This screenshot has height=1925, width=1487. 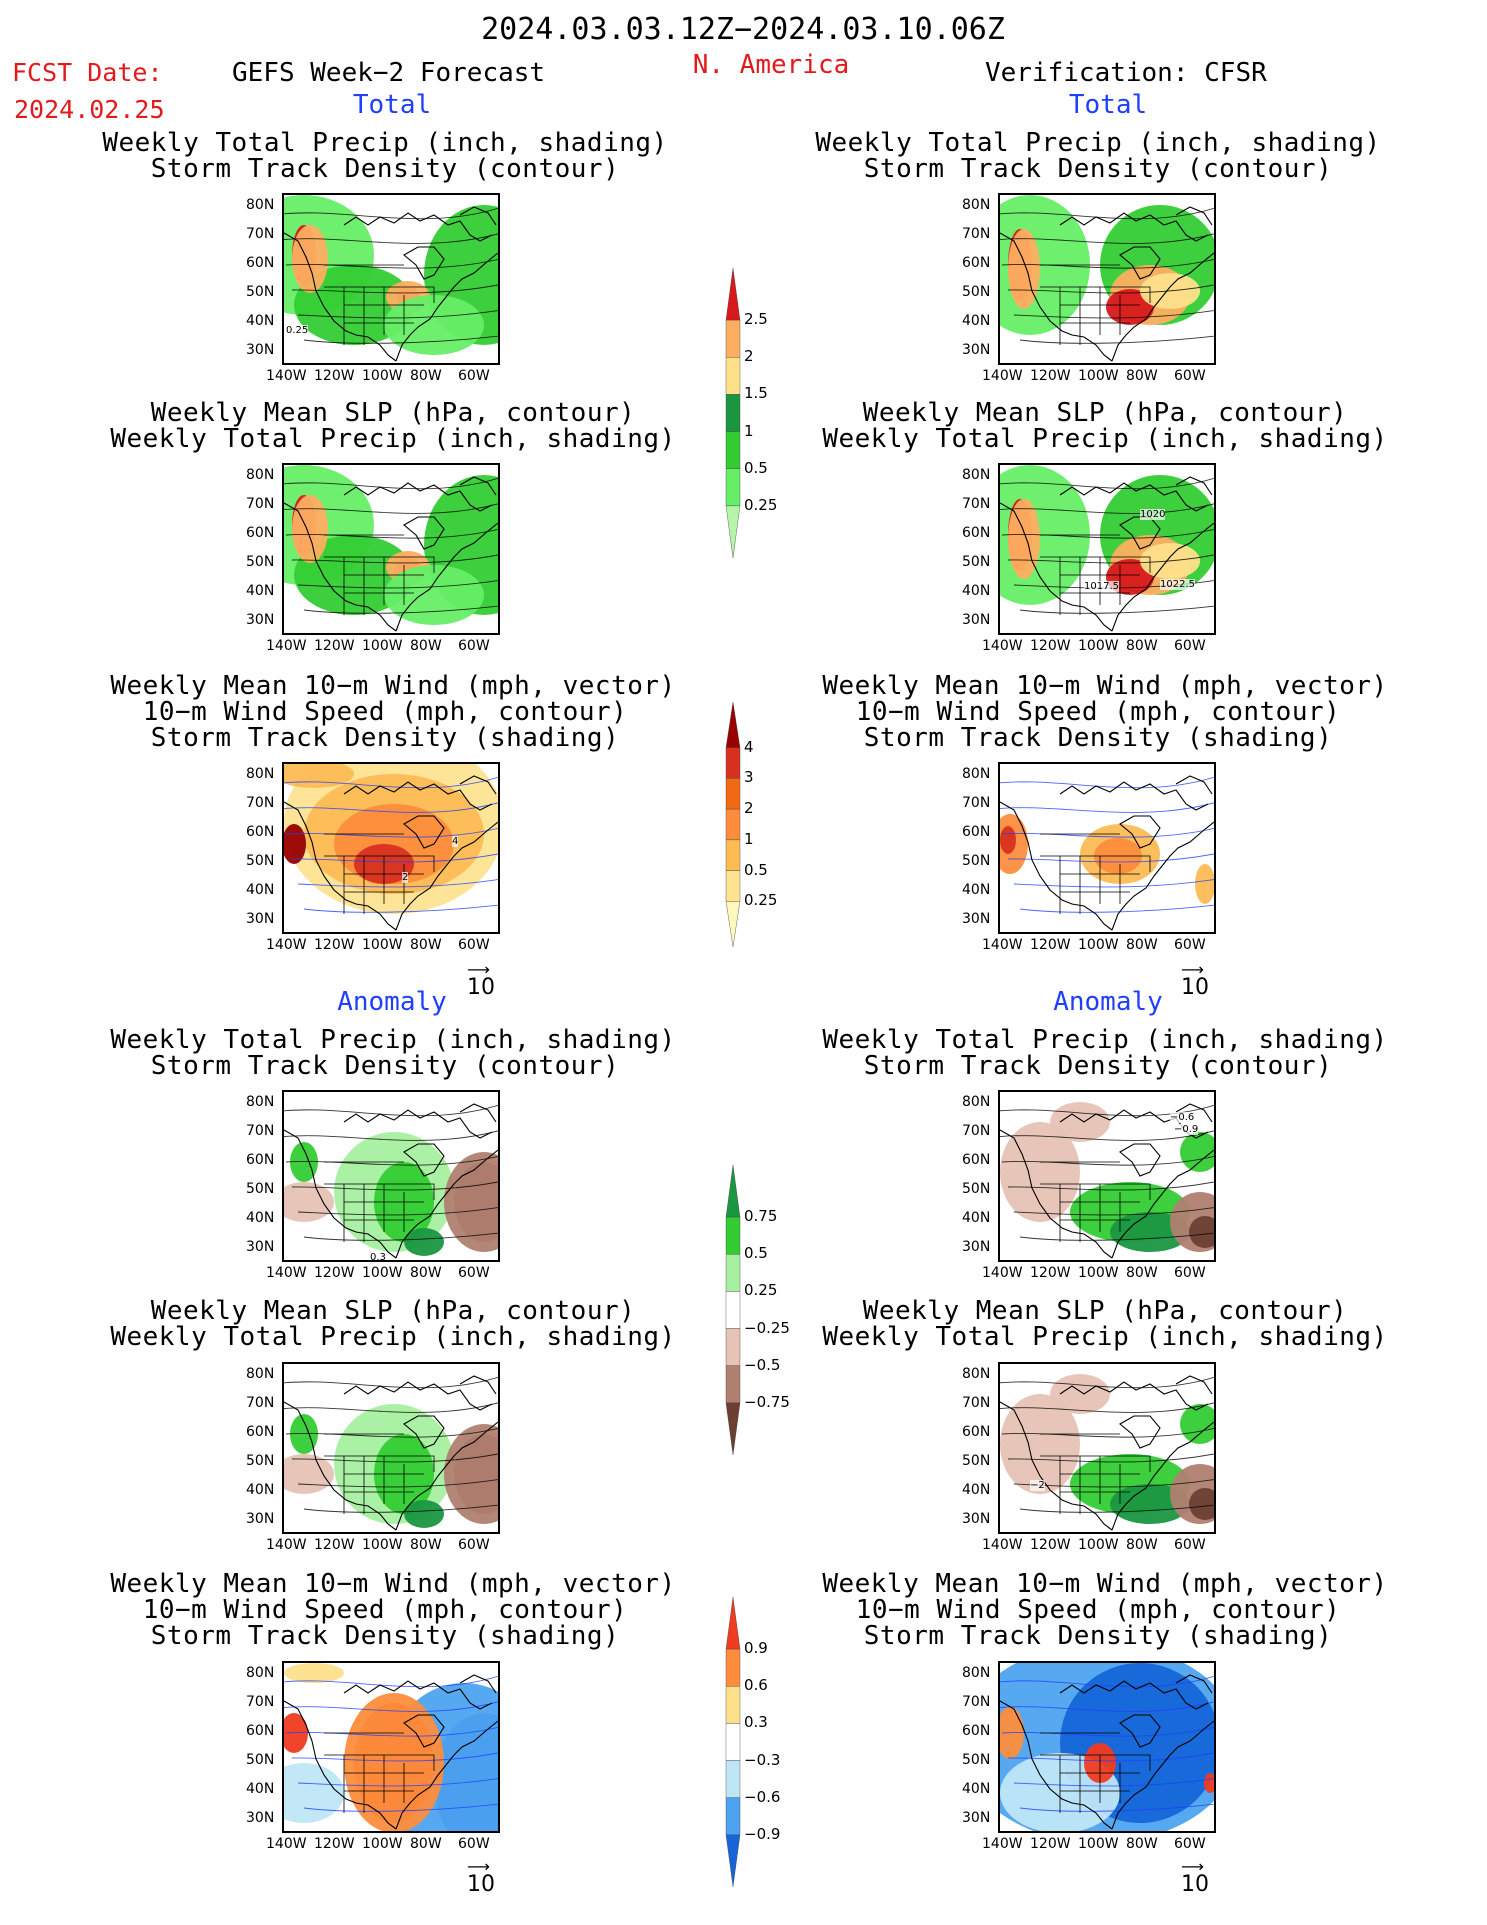 What do you see at coordinates (297, 330) in the screenshot?
I see `contour-value-label: 0.25` at bounding box center [297, 330].